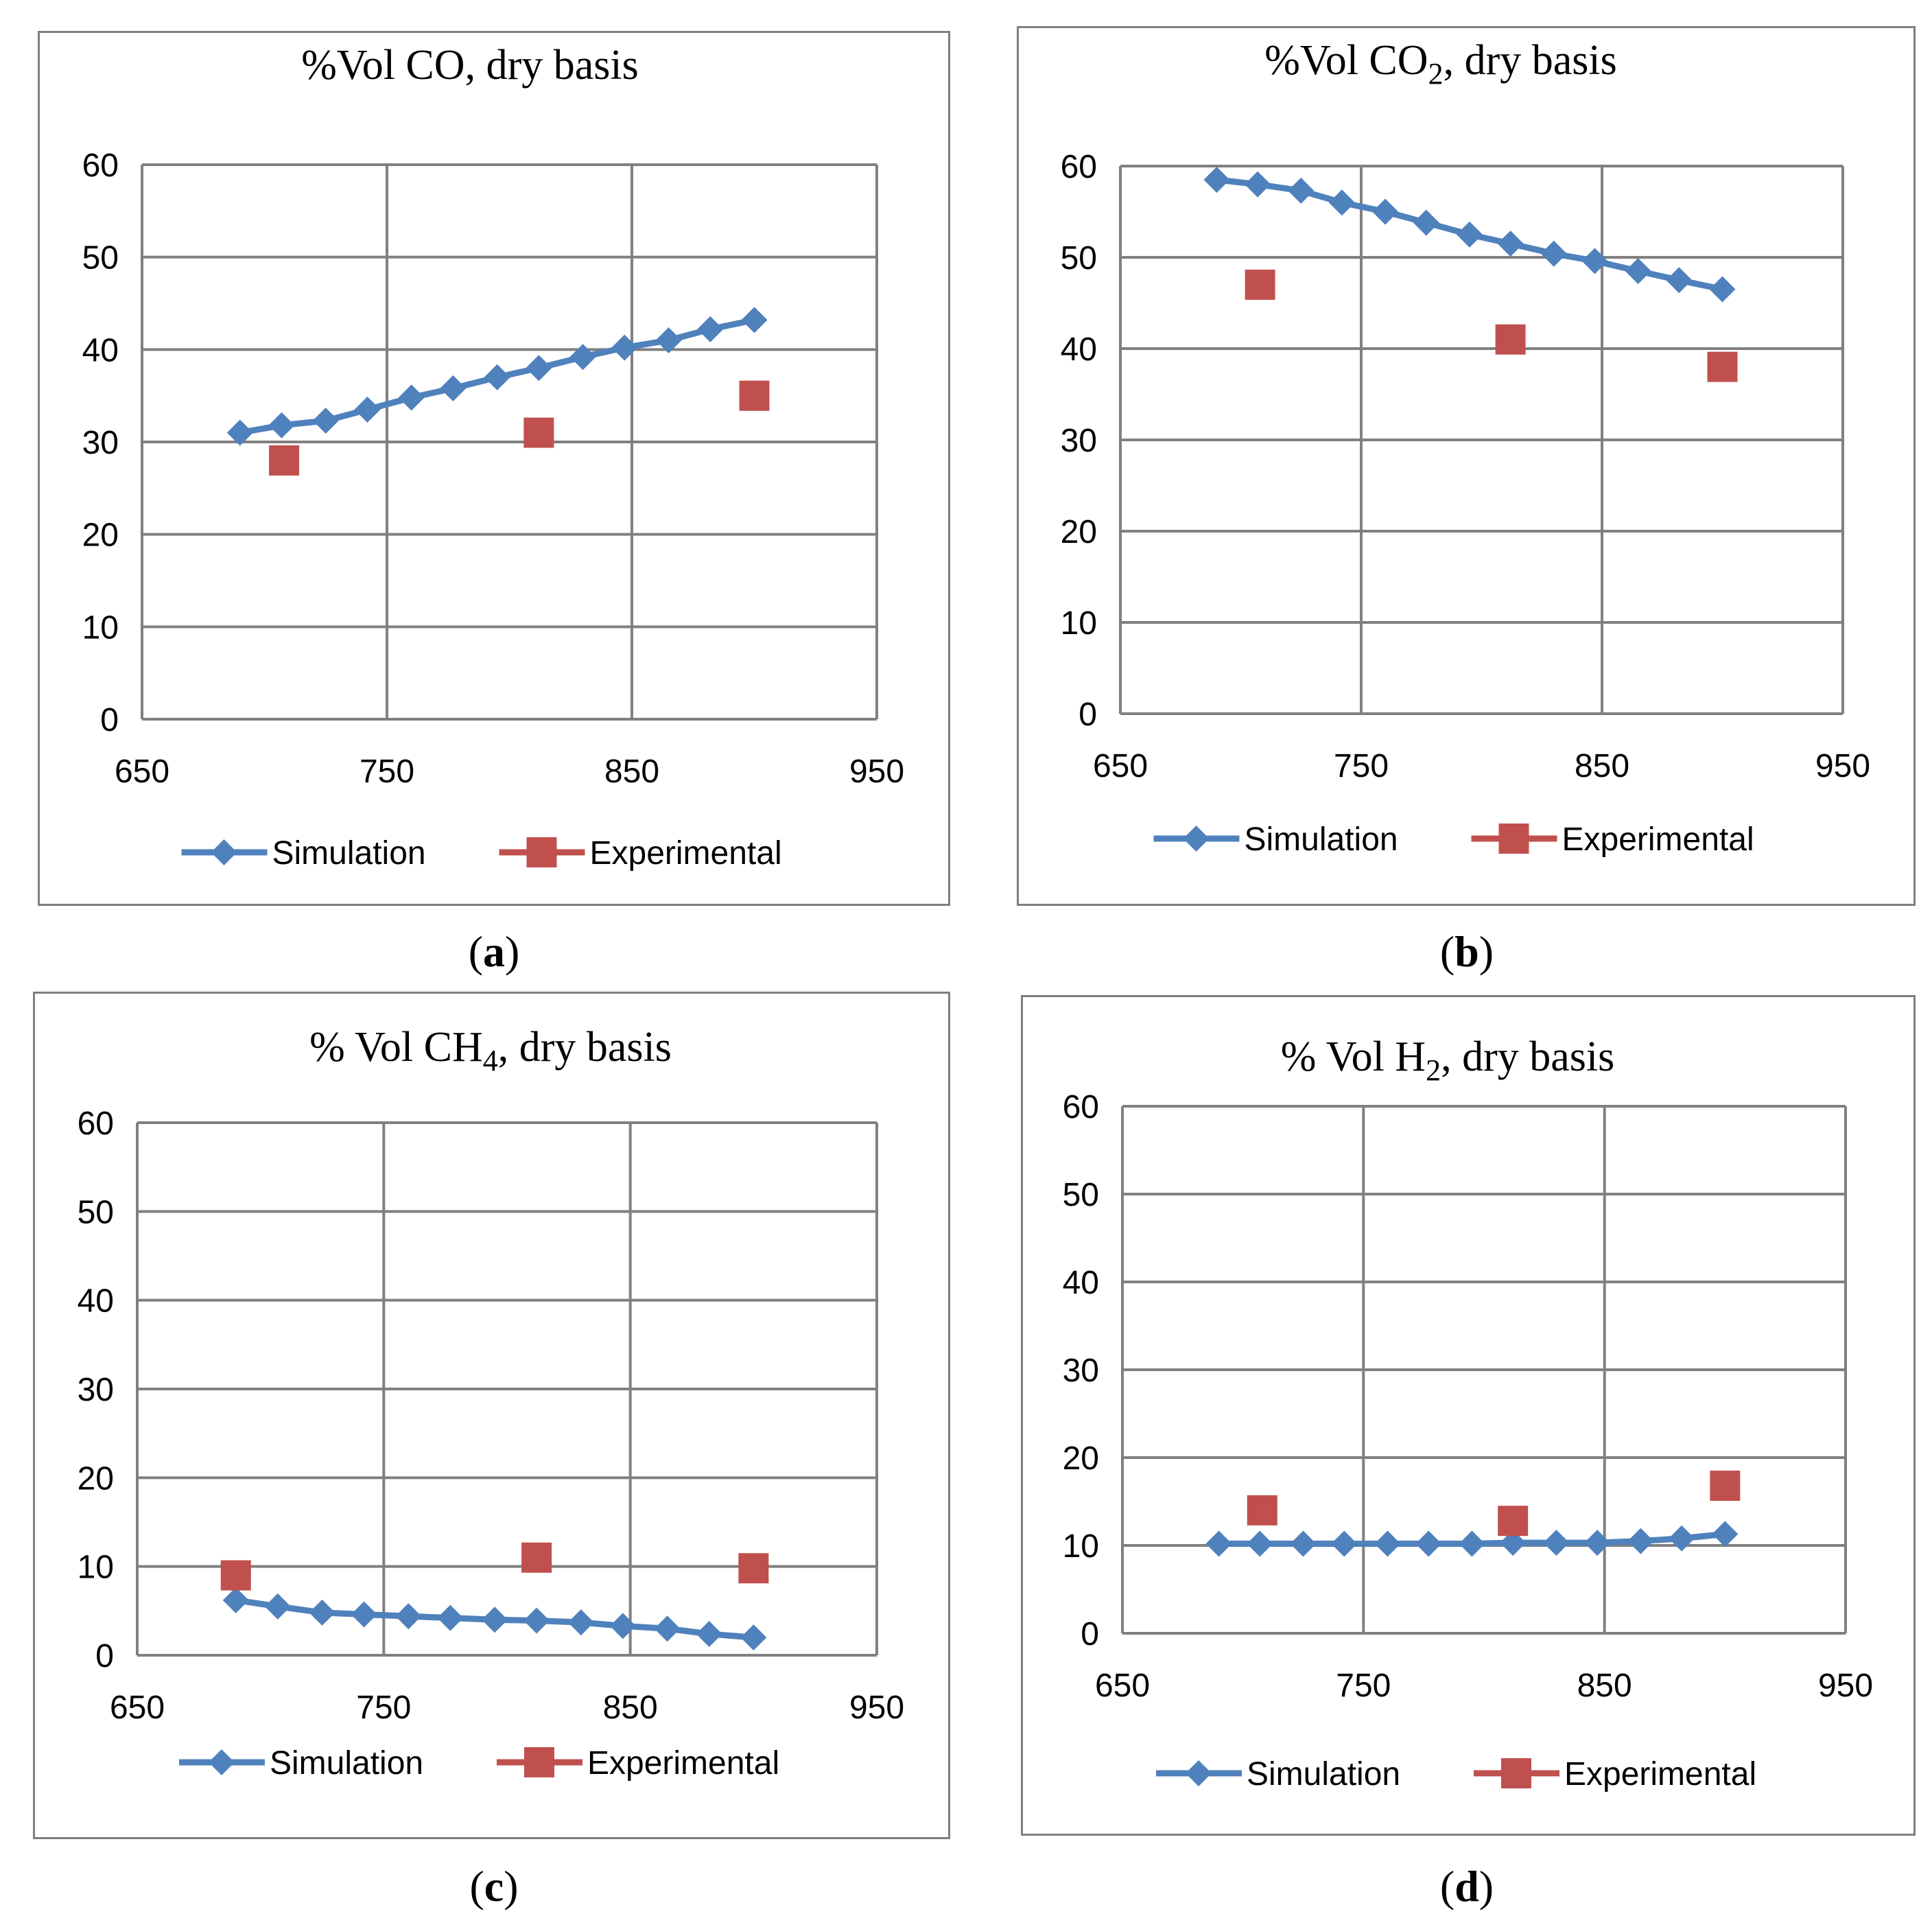 This screenshot has width=1932, height=1927. I want to click on chart-title-subscript: 4, so click(490, 1060).